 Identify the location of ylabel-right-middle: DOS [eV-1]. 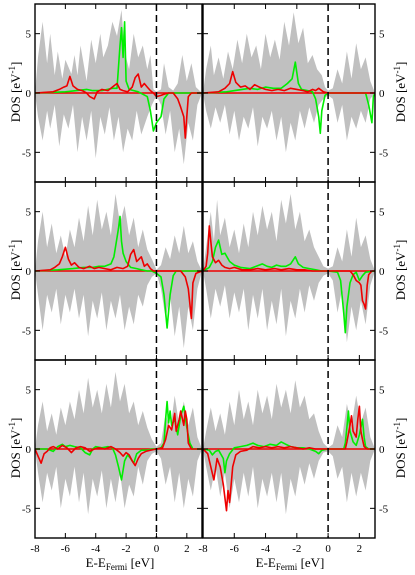
(400, 270).